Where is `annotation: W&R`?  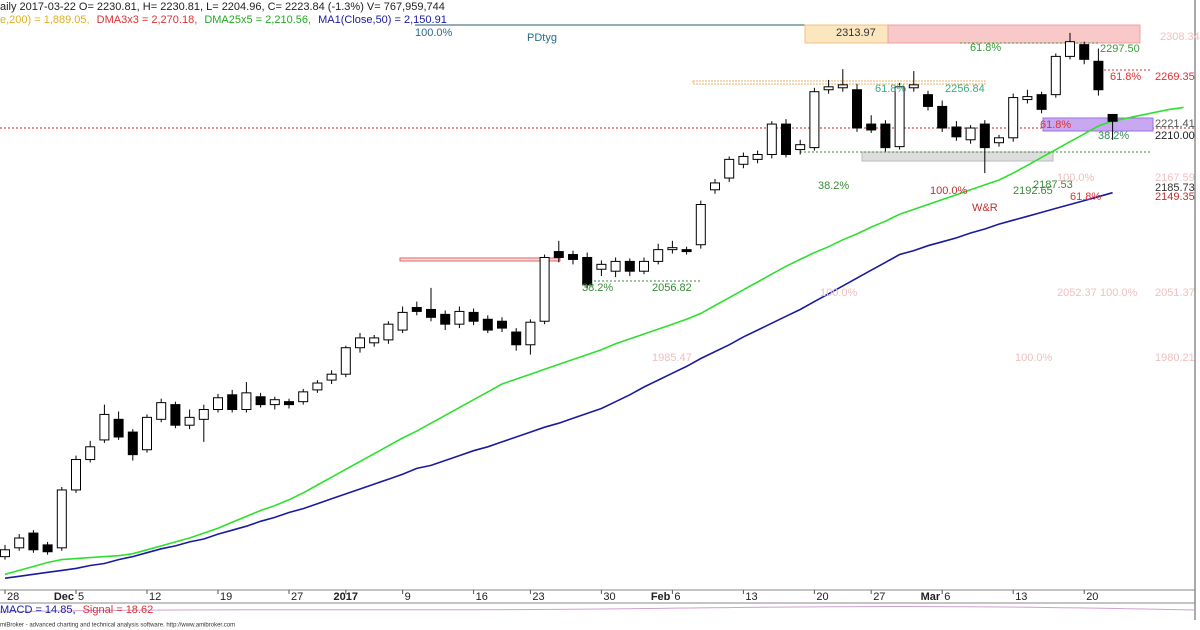 annotation: W&R is located at coordinates (985, 208).